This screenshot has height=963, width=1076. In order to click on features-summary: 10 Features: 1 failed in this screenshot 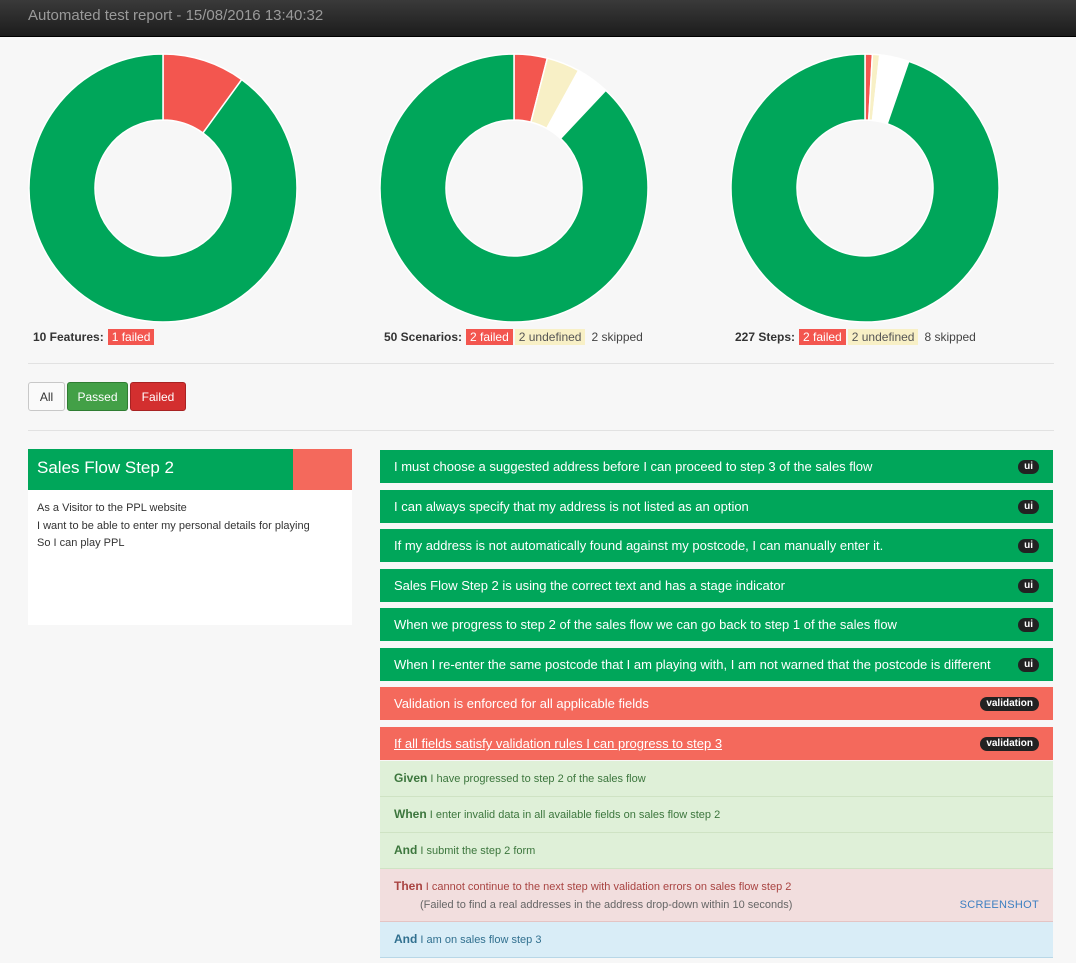, I will do `click(94, 337)`.